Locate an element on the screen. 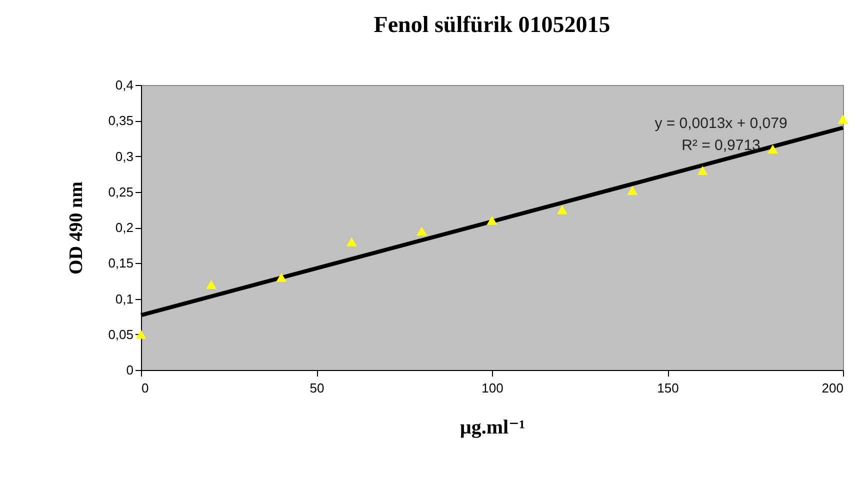 This screenshot has width=859, height=482. annotation: R² = 0,9713 is located at coordinates (721, 145).